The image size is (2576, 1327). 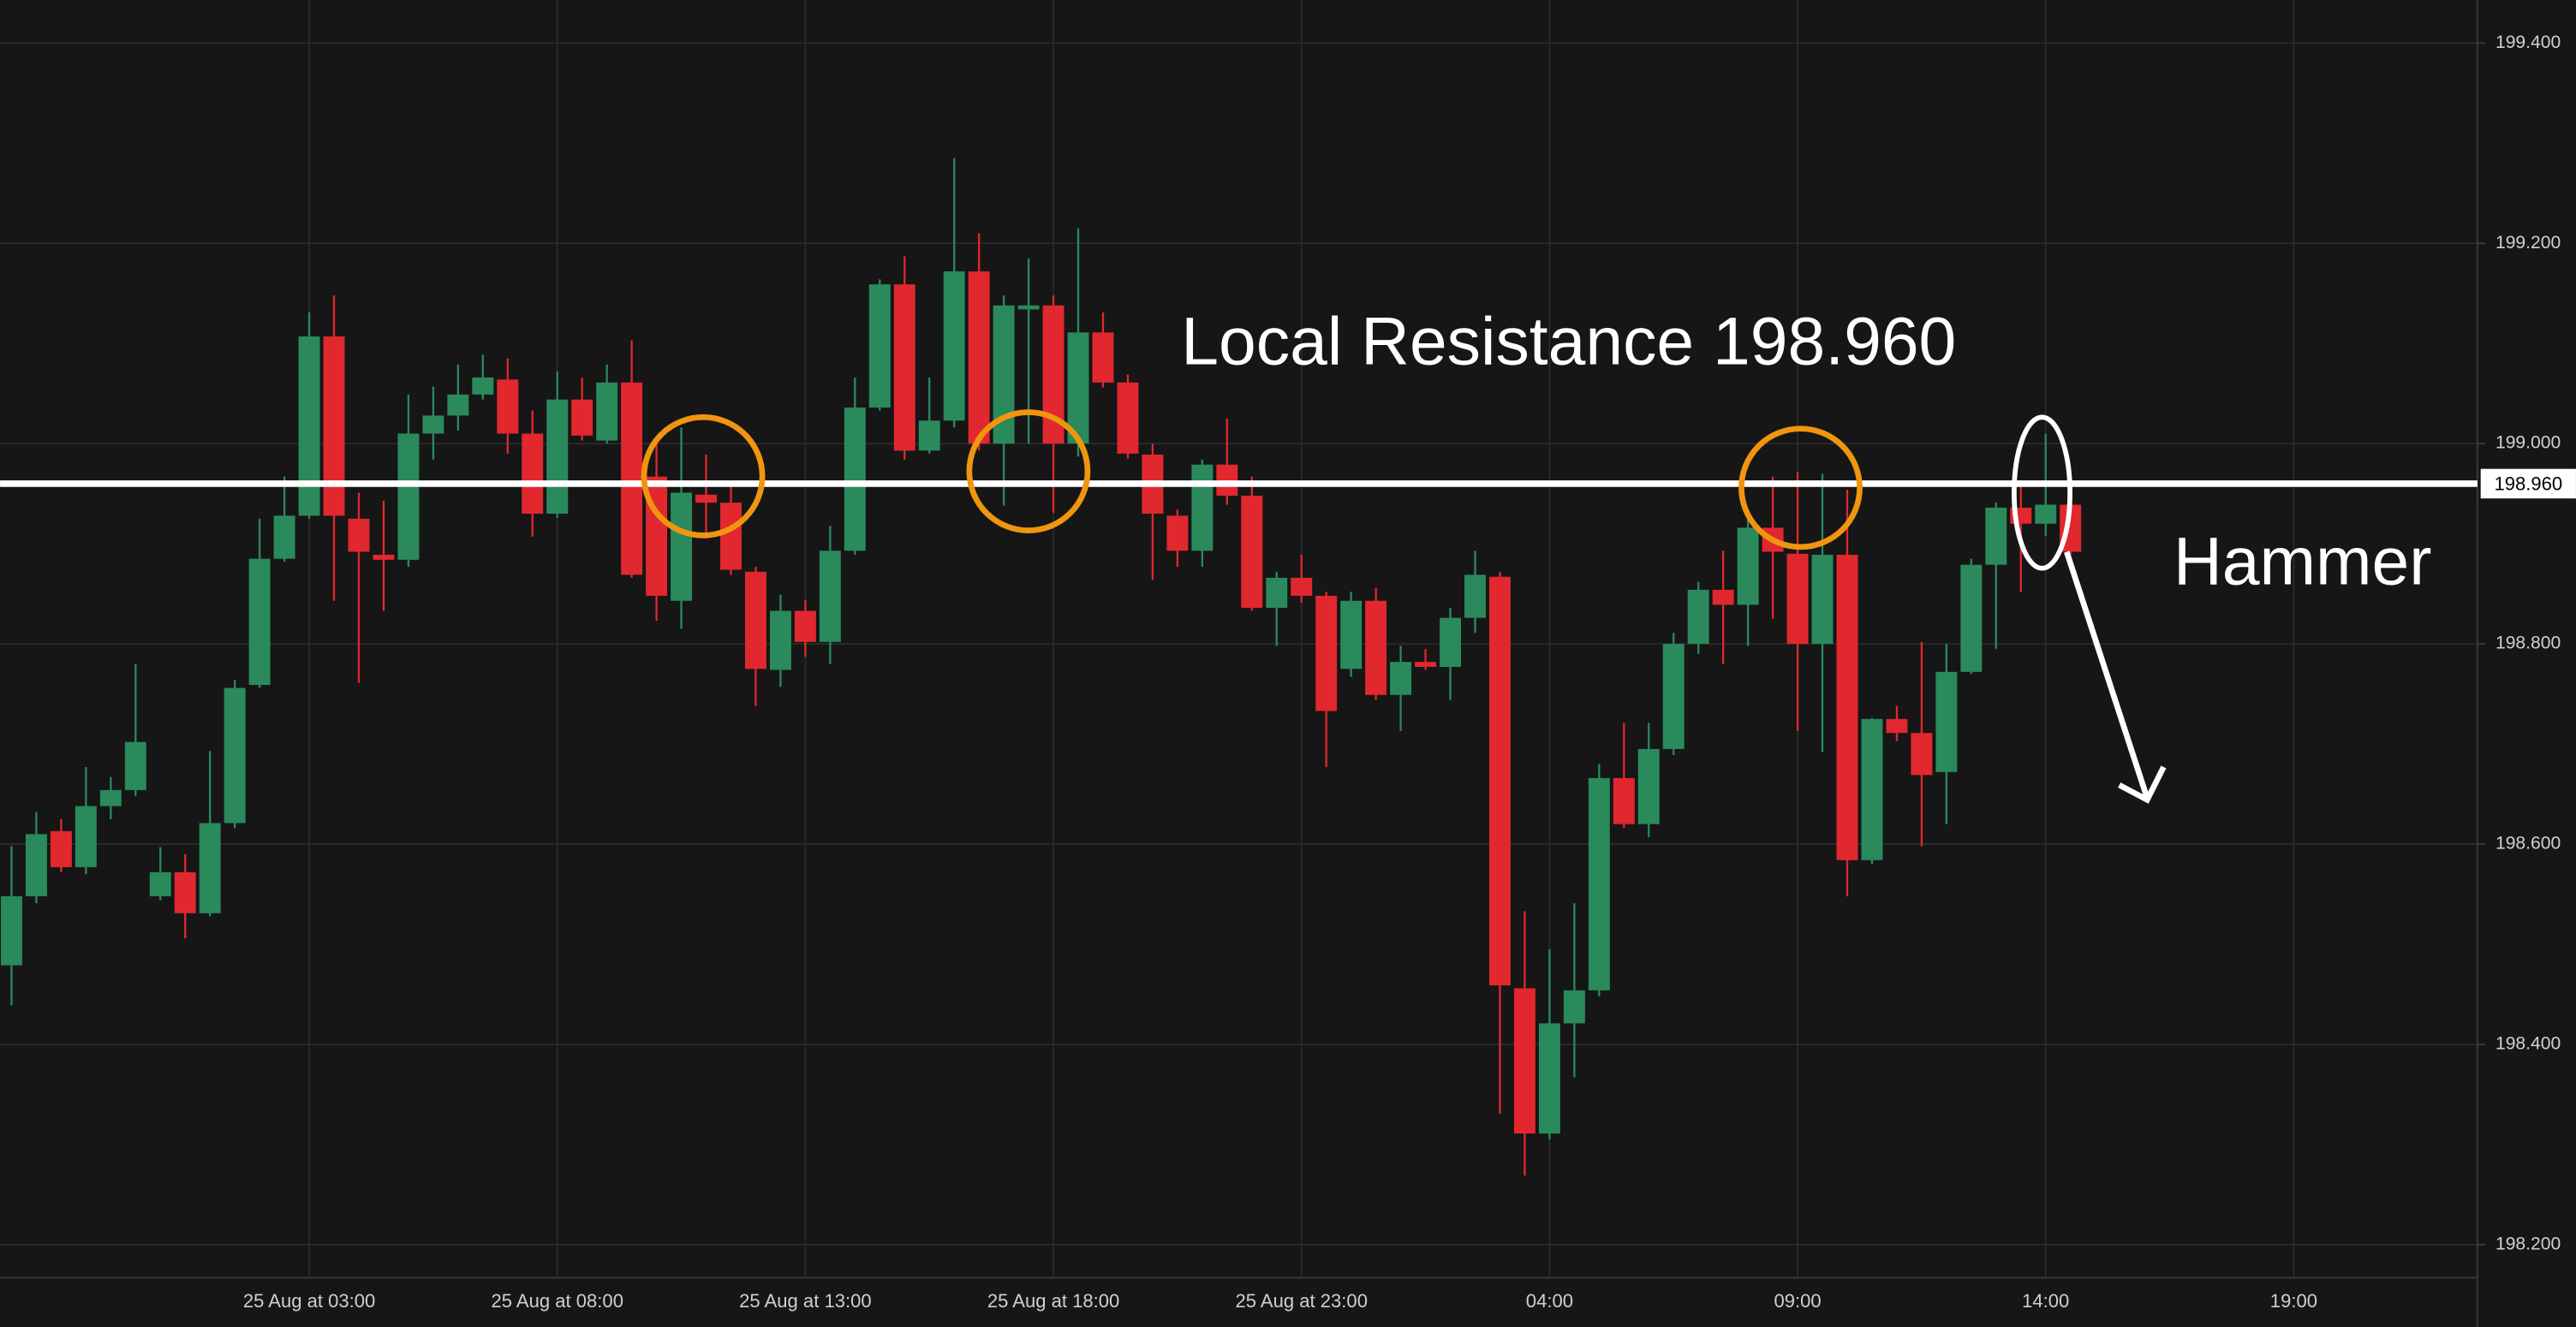 I want to click on x-tick-label: 19:00, so click(x=2293, y=1301).